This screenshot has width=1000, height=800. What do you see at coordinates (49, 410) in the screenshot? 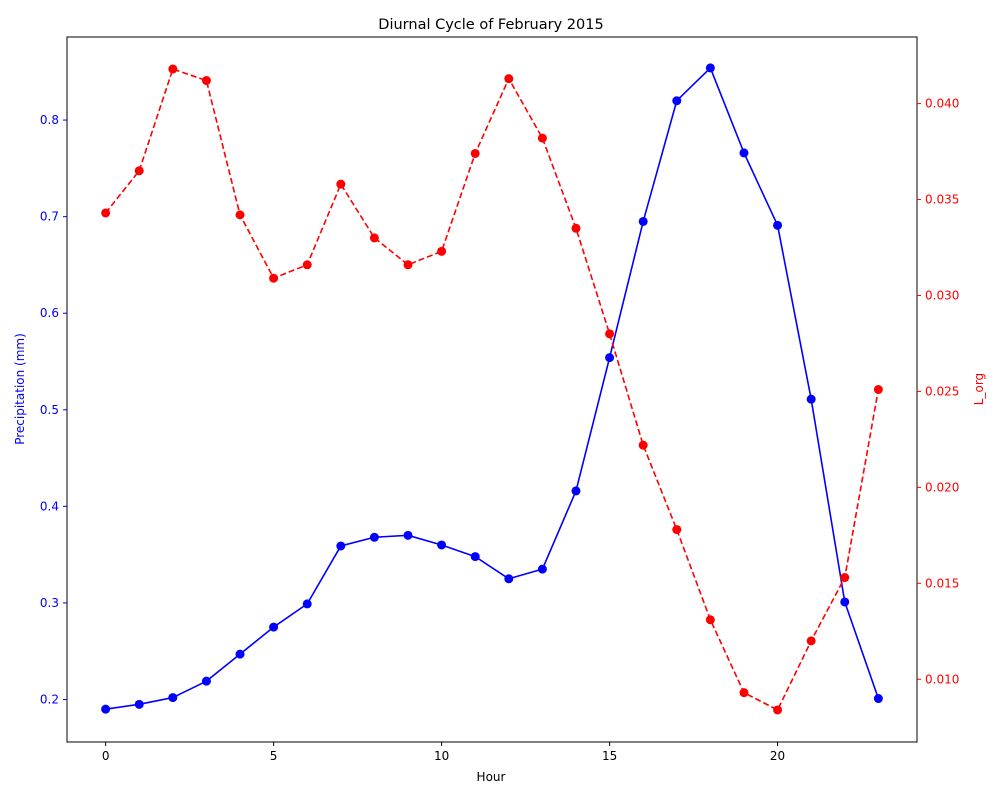
I see `left-y-tick-label: 0.5` at bounding box center [49, 410].